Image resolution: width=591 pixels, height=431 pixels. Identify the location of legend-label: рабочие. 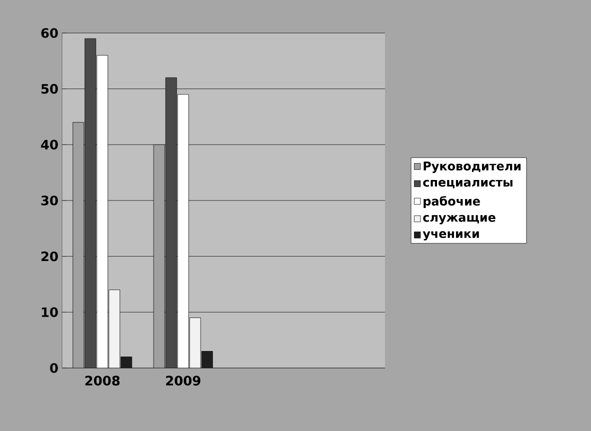
(452, 202).